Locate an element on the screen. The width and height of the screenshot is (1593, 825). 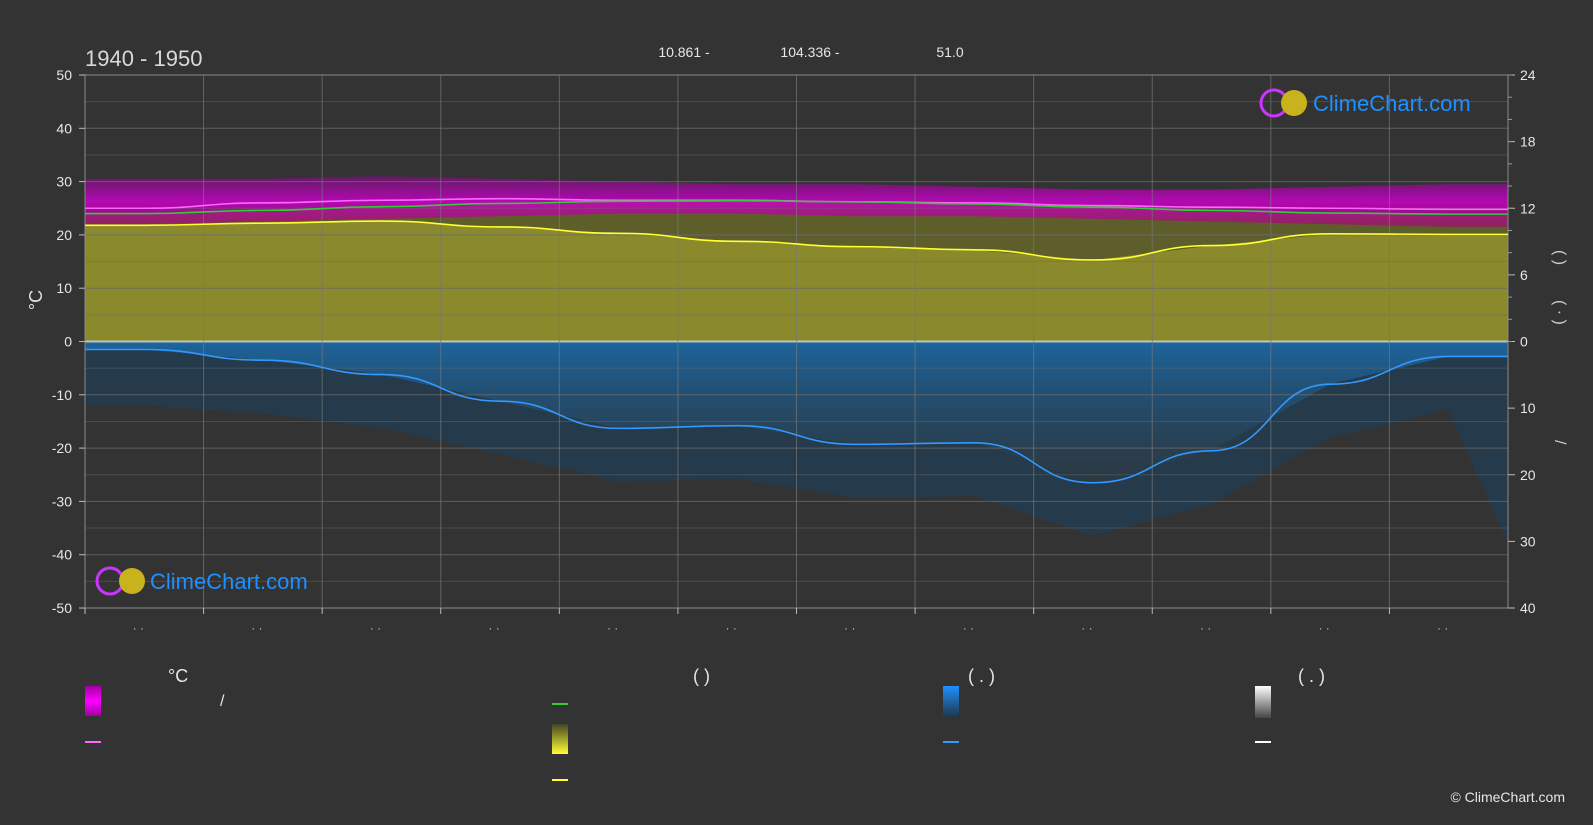
left-axis-ticks: 50 40 30 20 10 0 -10 -20 -30 -40 -50 is located at coordinates (68, 341).